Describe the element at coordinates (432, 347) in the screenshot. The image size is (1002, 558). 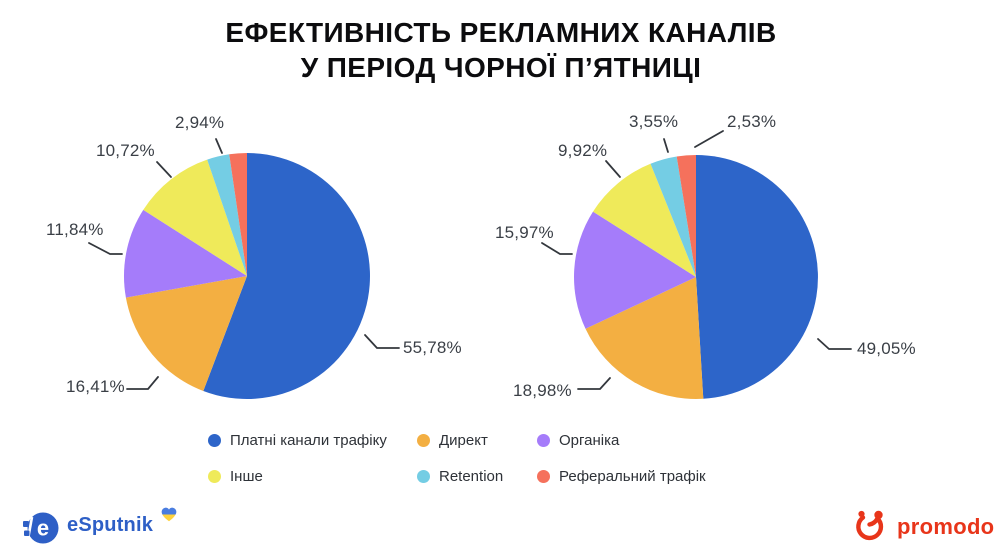
I see `label-left-paid: 55,78%` at that location.